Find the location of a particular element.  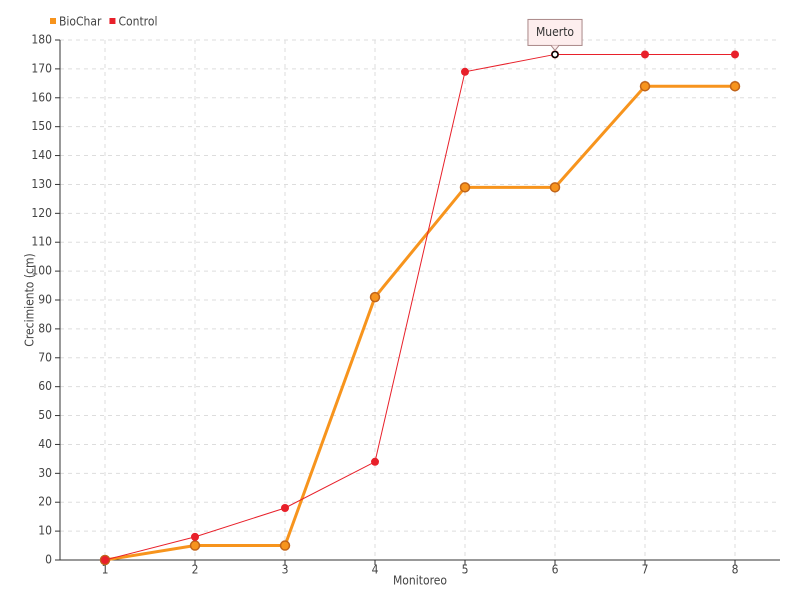

y-axis-label: Crecimiento (cm) is located at coordinates (30, 299).